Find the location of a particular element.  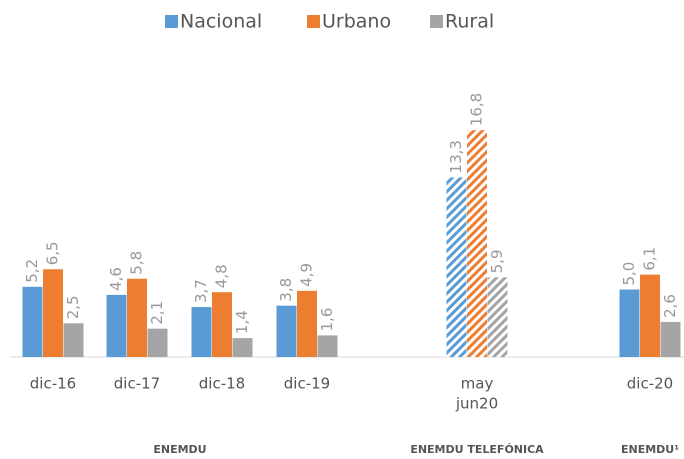

legend-label: Nacional is located at coordinates (221, 22).